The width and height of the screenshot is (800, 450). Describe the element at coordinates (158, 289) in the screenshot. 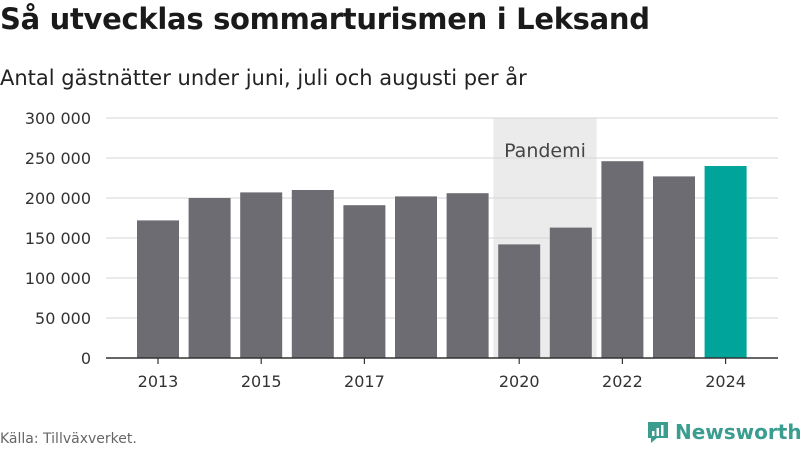

I see `bar-2013` at that location.